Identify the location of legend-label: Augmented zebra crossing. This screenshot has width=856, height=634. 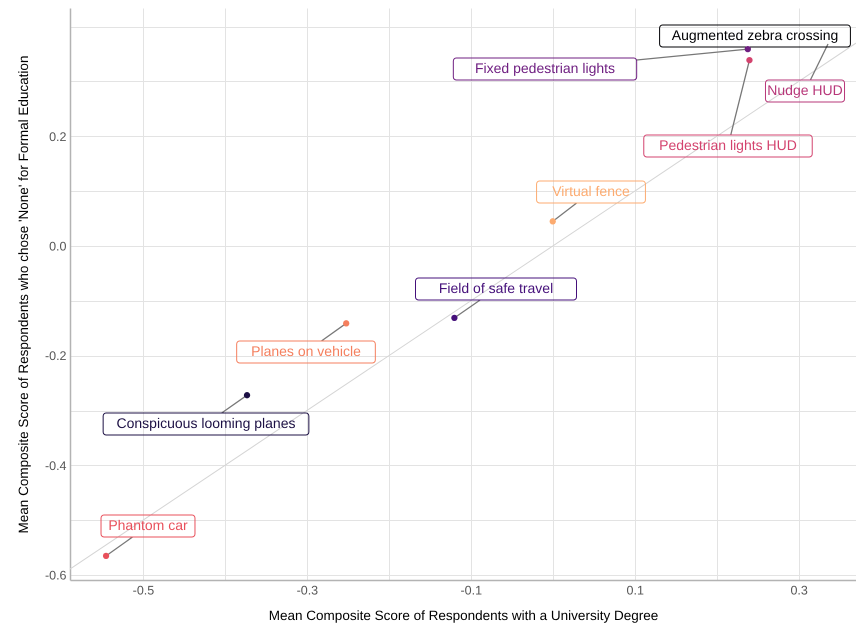
(755, 35).